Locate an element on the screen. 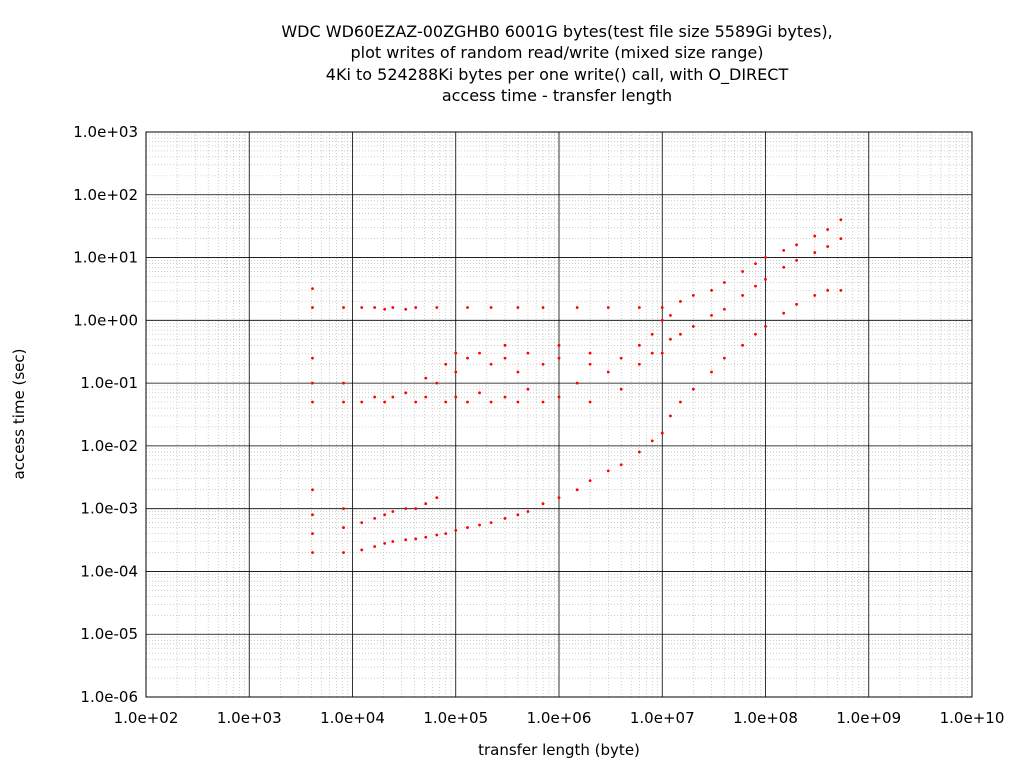 This screenshot has height=768, width=1024. y-tick-label: 1.0e+03 is located at coordinates (105, 132).